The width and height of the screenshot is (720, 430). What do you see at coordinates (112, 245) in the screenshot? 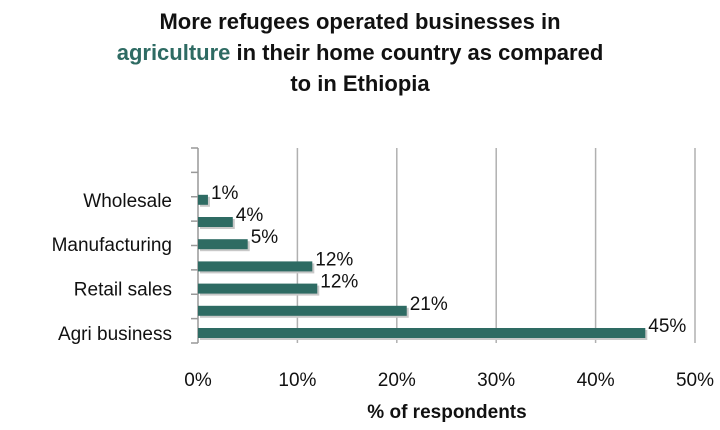
I see `category-label: Manufacturing` at bounding box center [112, 245].